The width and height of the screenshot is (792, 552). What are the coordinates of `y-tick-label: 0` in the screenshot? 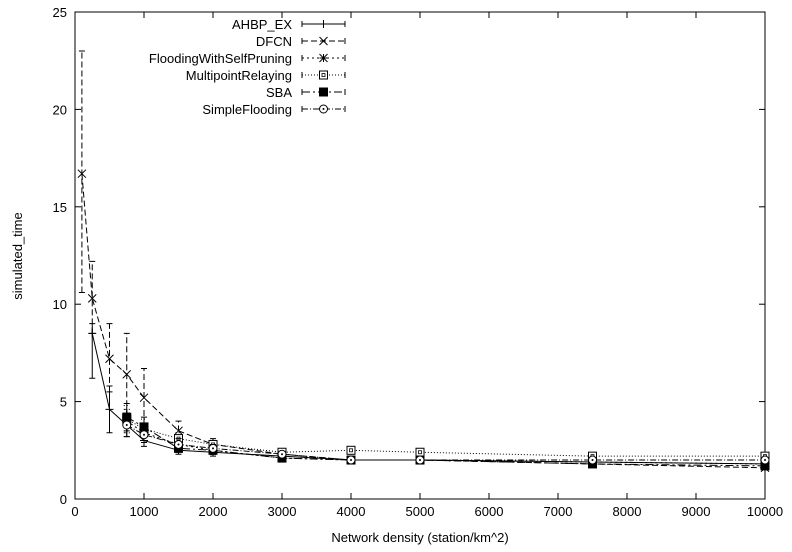 It's located at (63, 499).